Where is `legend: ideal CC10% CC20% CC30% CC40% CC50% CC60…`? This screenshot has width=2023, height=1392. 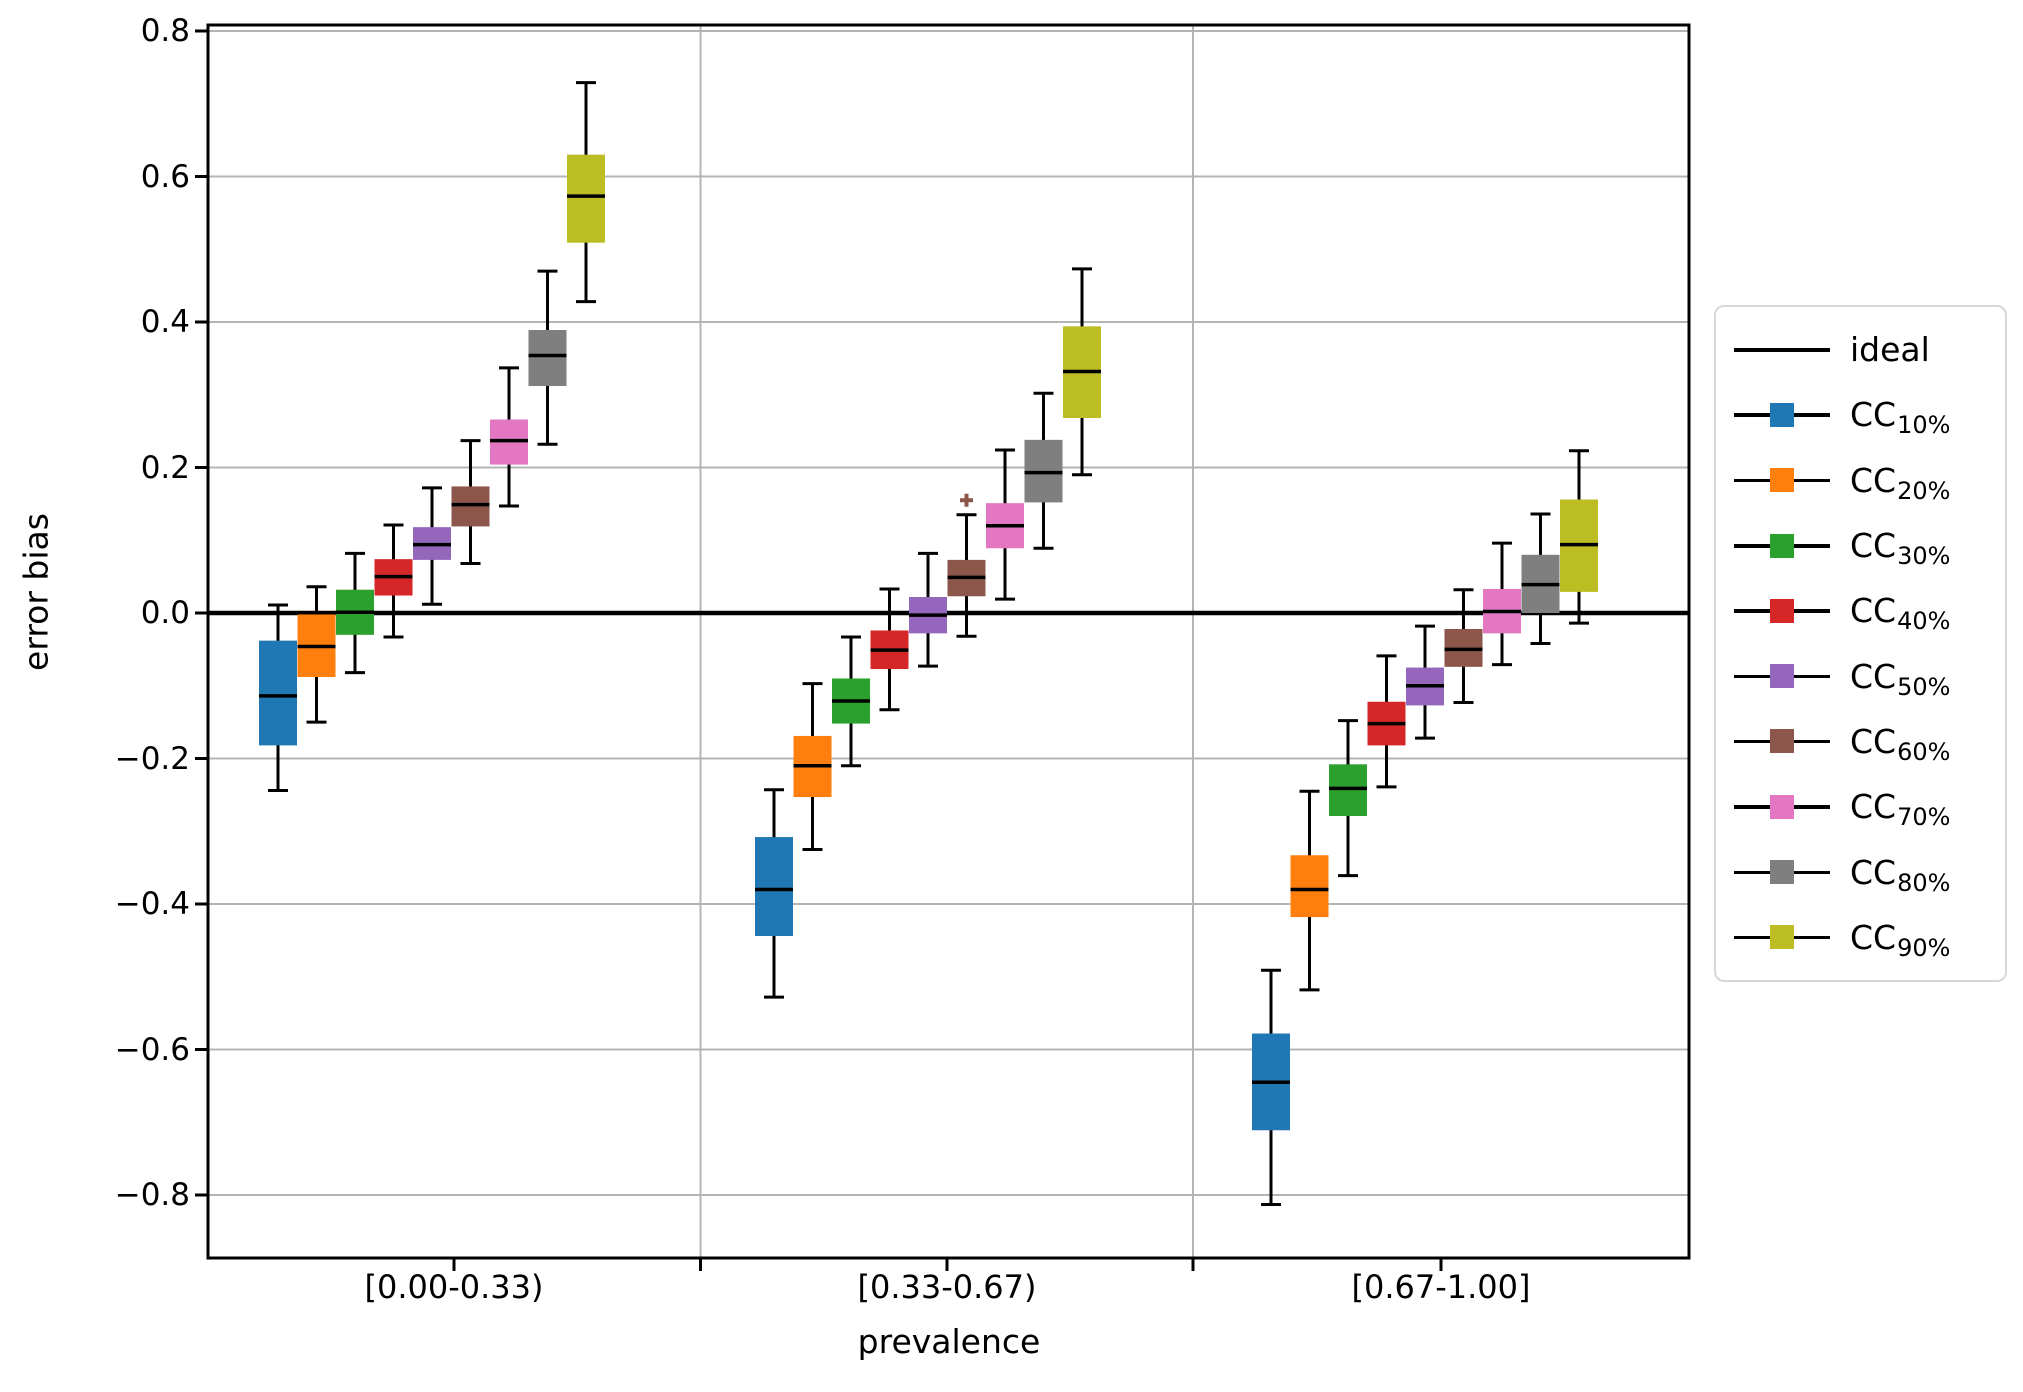
legend: ideal CC10% CC20% CC30% CC40% CC50% CC60… is located at coordinates (1860, 643).